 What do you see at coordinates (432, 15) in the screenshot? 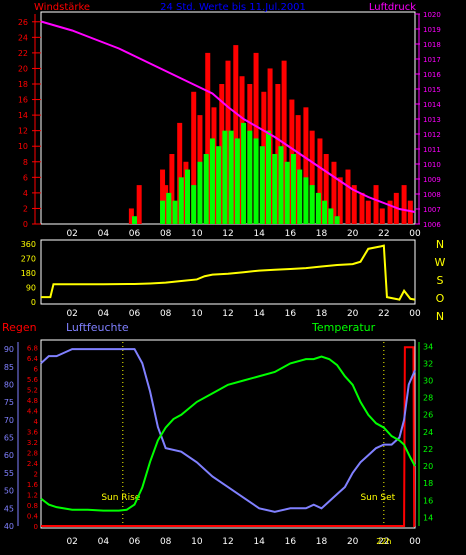
I see `pressure-axis-tick: 1020` at bounding box center [432, 15].